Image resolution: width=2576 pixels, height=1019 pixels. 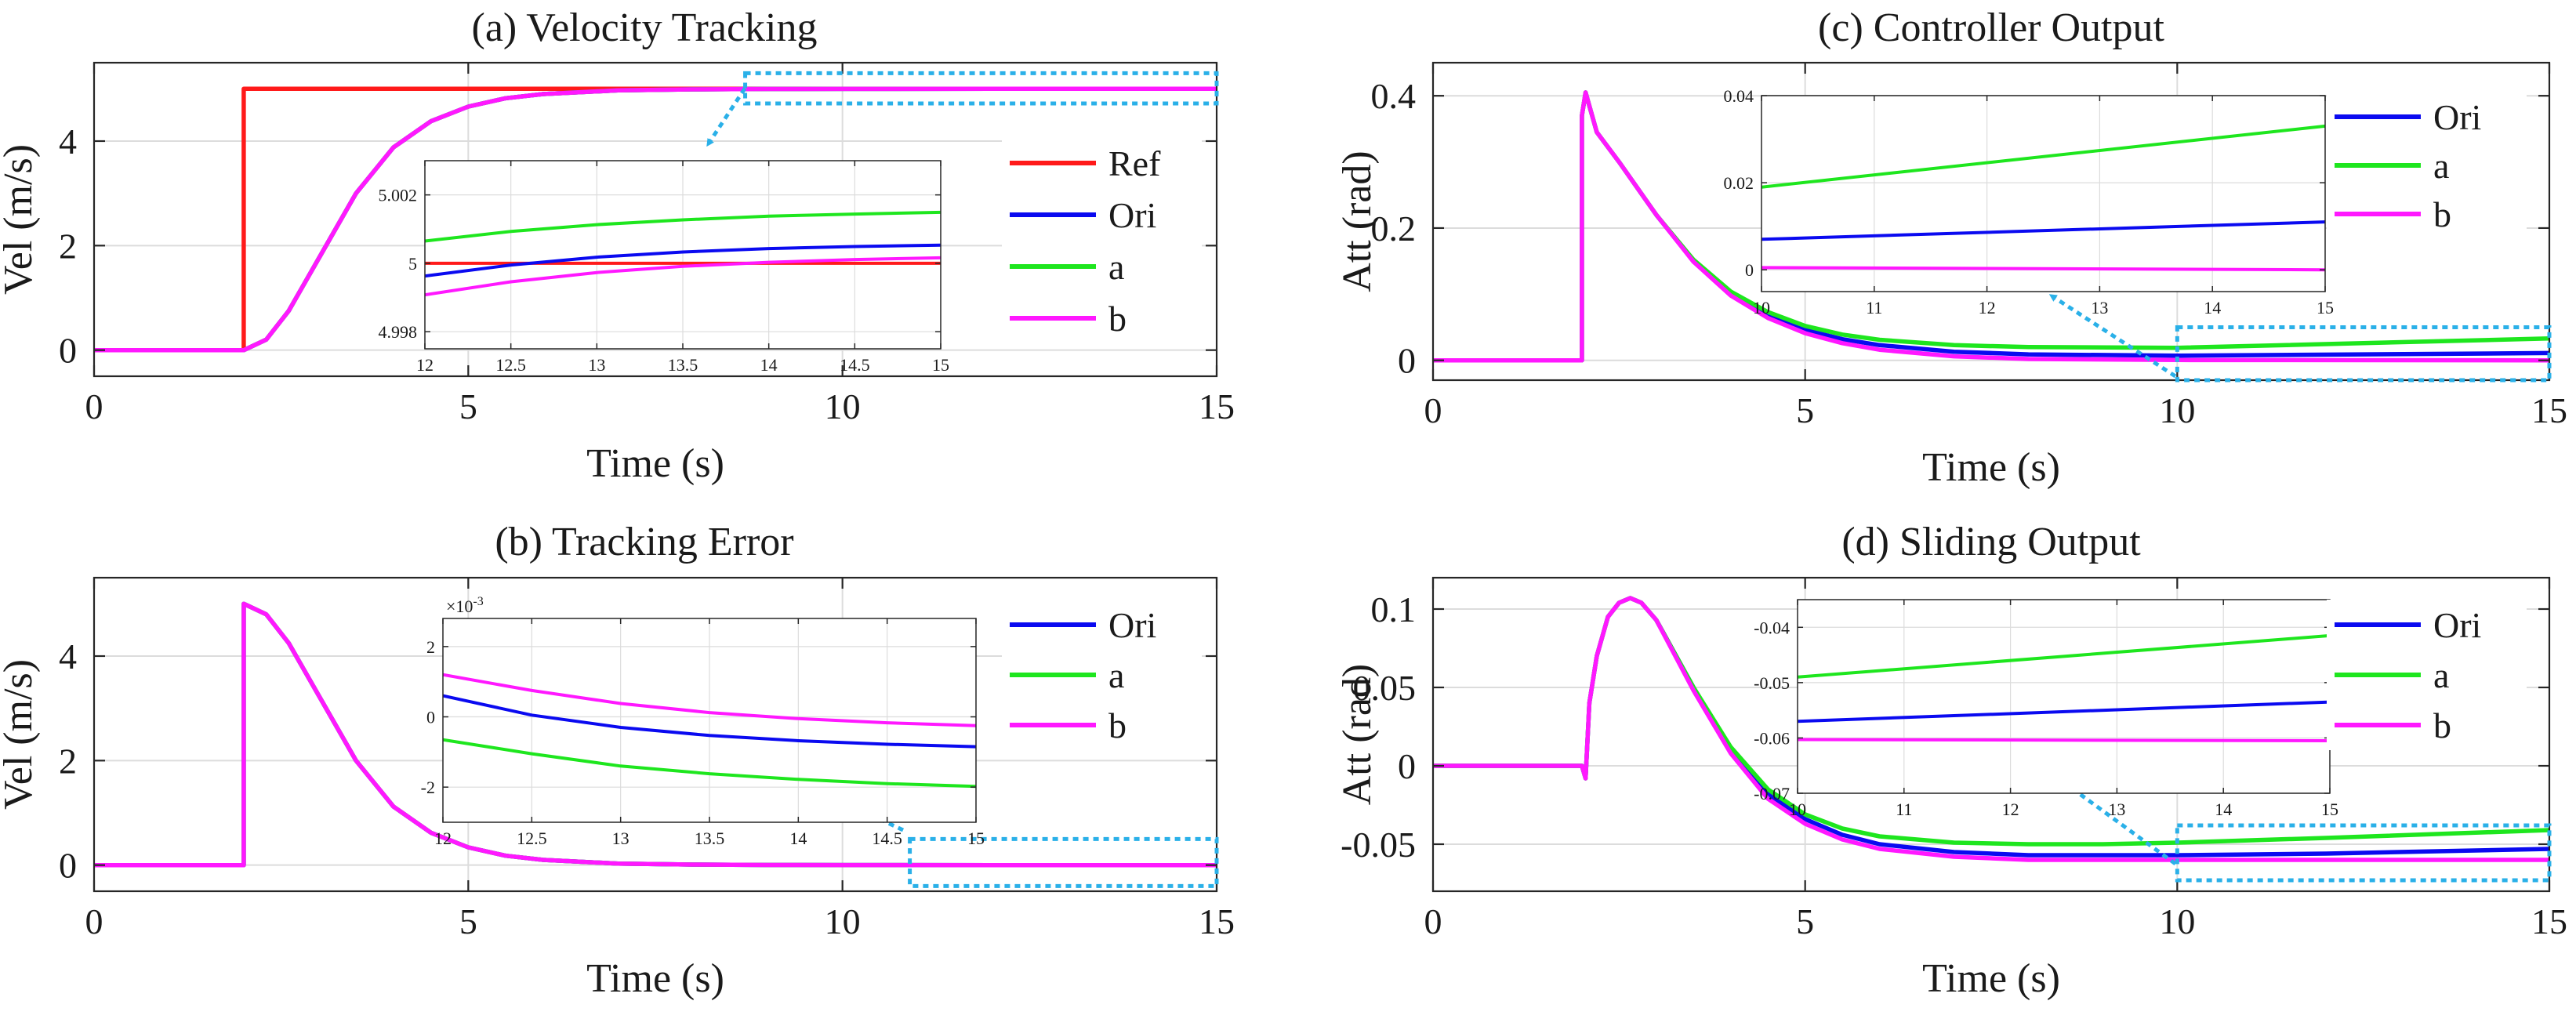 I want to click on panel-d-legend-label-b: b, so click(x=2442, y=725).